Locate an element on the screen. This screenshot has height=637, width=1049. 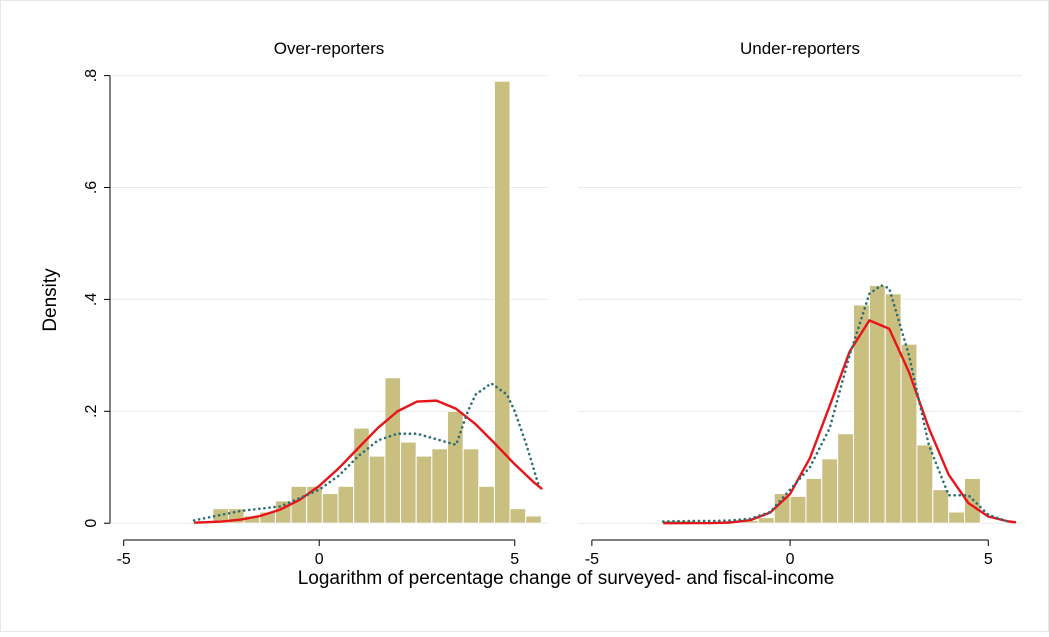
y-tick-label: .6 is located at coordinates (91, 187).